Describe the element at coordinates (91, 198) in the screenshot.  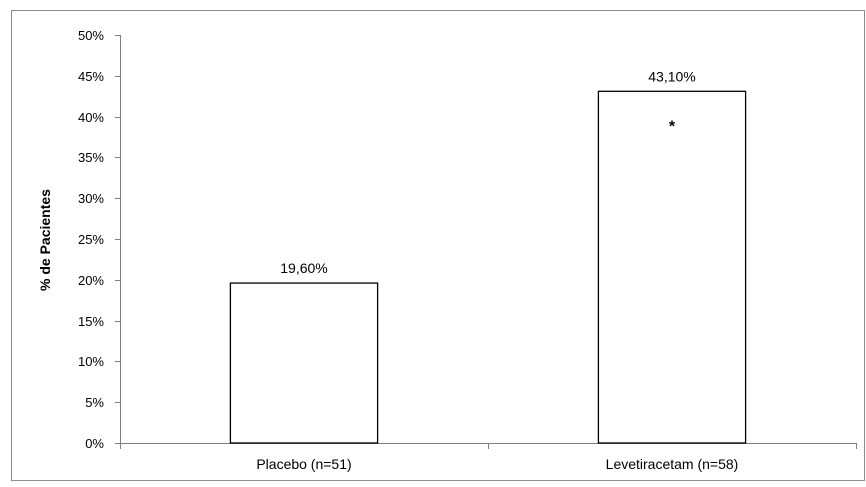
I see `y-tick-label: 30%` at that location.